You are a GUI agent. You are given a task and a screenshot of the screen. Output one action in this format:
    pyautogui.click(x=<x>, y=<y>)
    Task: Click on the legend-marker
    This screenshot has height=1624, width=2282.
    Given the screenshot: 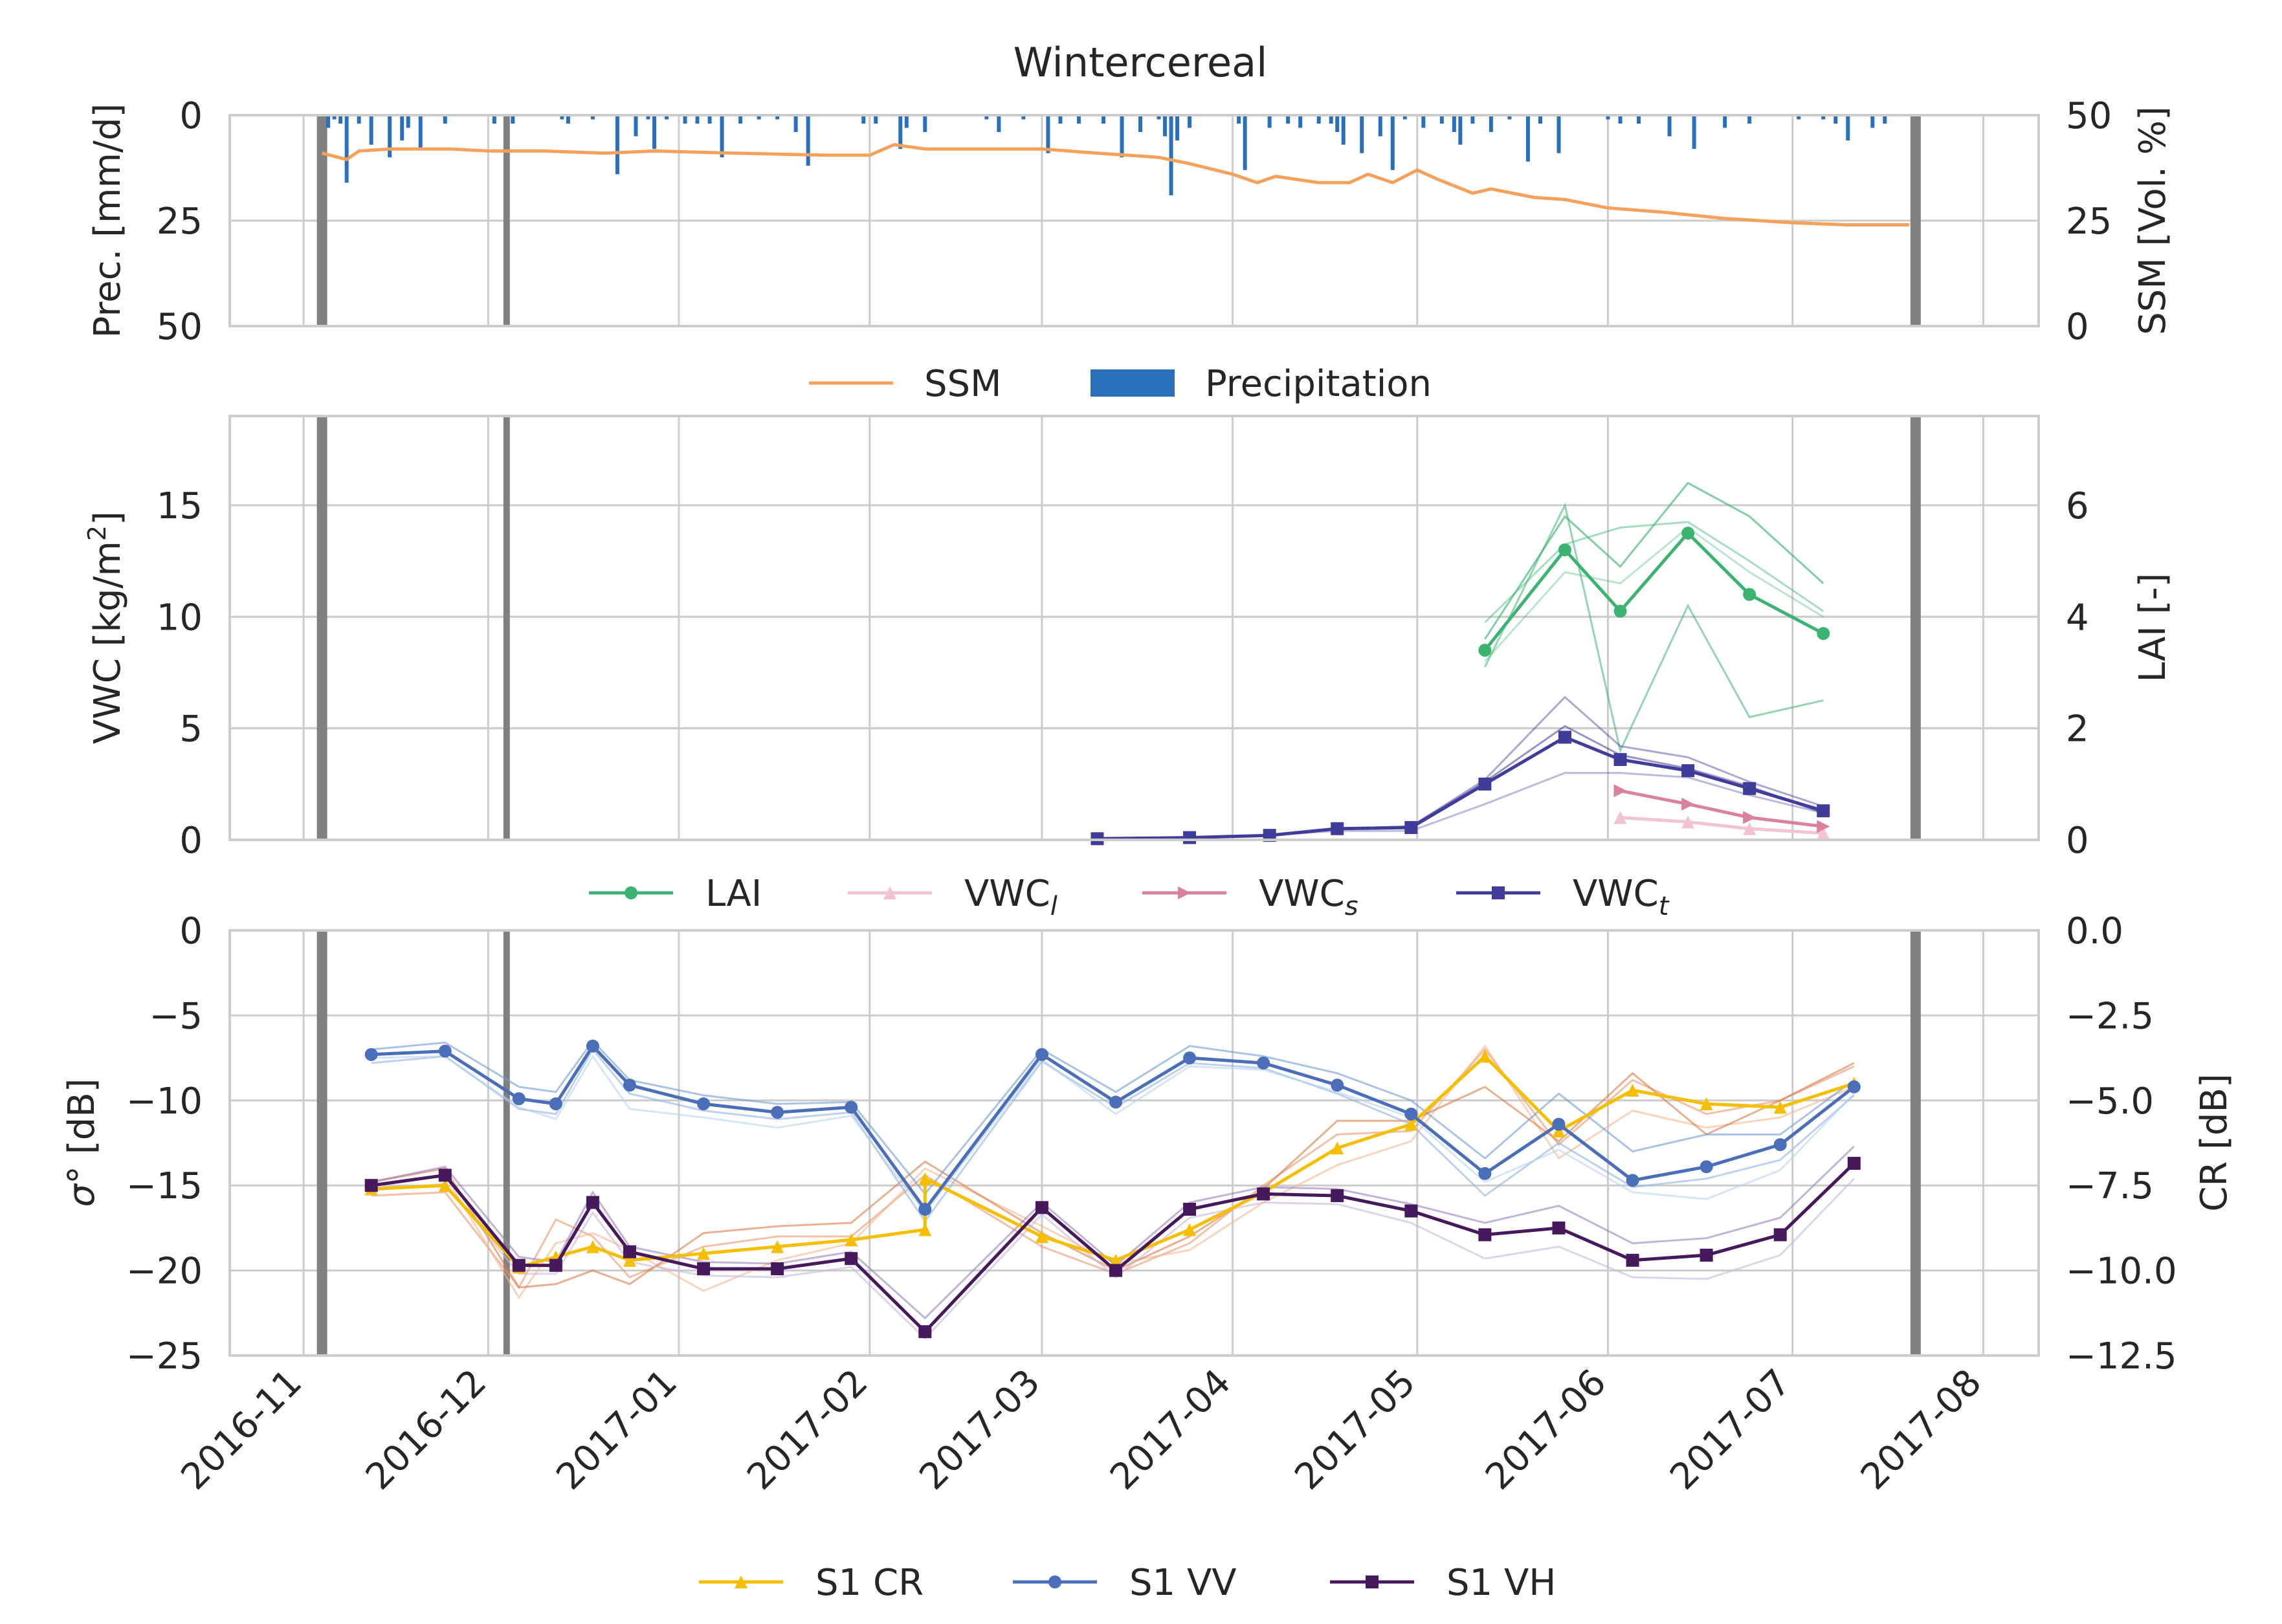 What is the action you would take?
    pyautogui.click(x=631, y=893)
    